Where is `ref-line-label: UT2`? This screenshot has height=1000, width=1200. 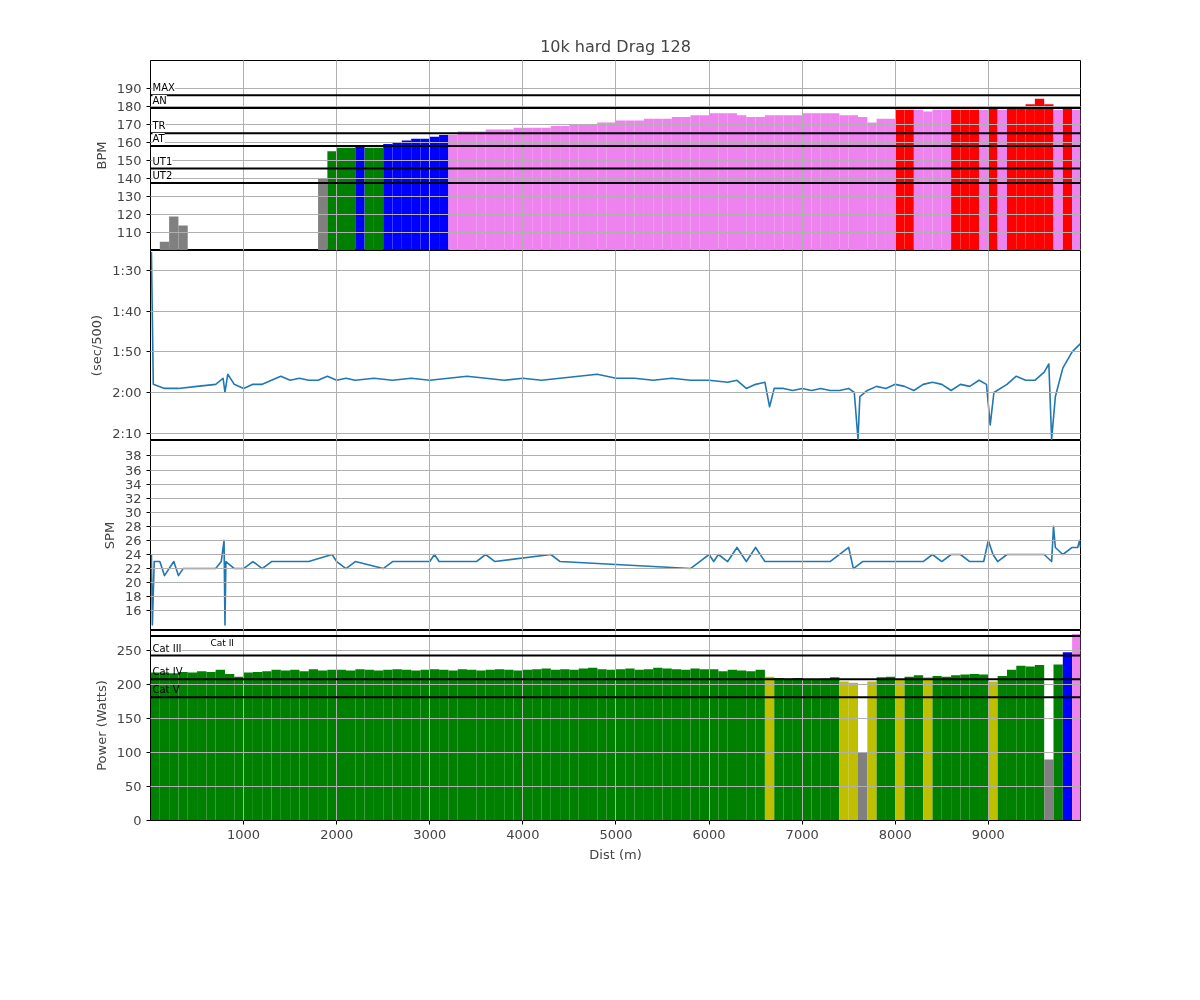 ref-line-label: UT2 is located at coordinates (162, 175).